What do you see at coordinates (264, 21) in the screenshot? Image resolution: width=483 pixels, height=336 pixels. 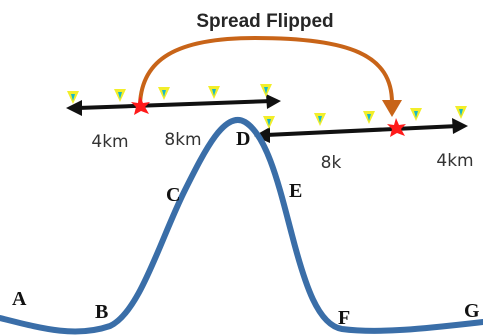 I see `diagram-title: Spread Flipped` at bounding box center [264, 21].